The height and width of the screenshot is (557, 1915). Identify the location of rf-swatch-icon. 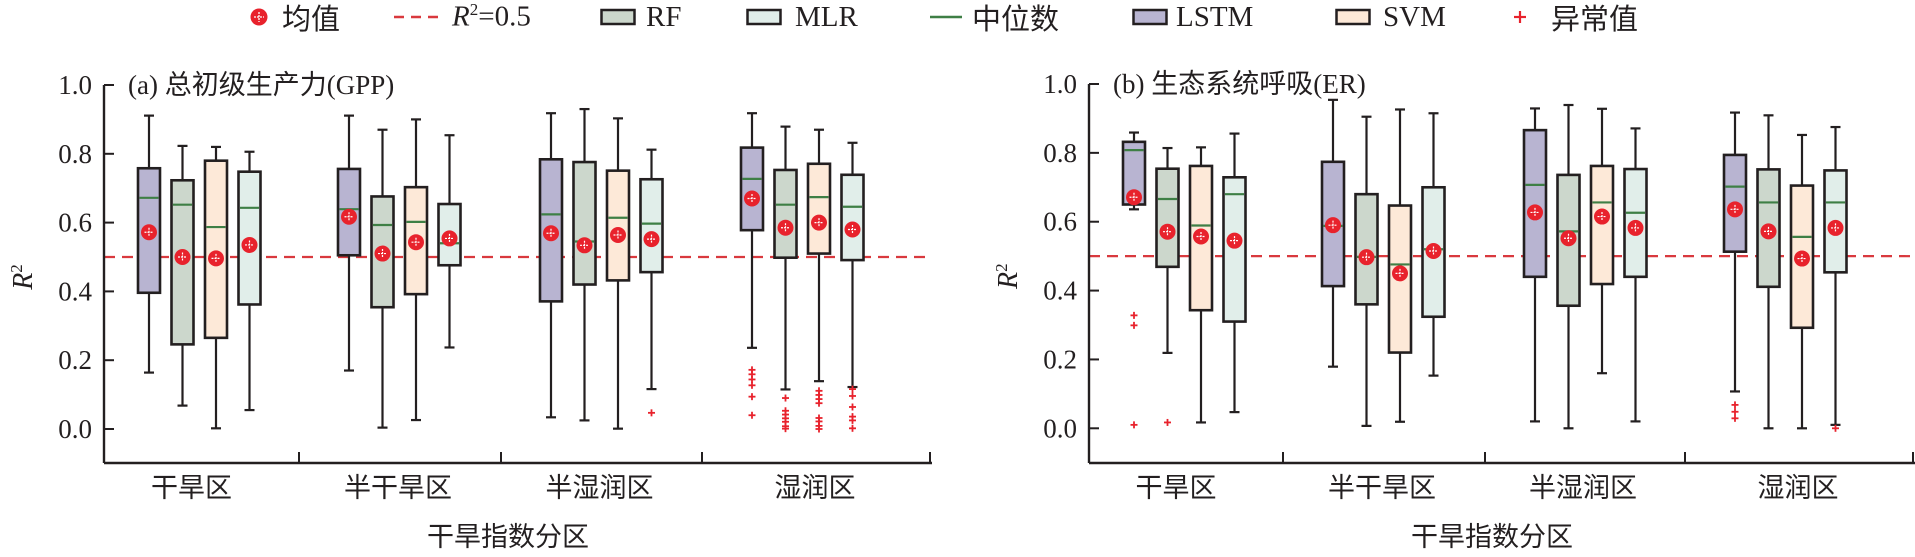
(618, 17).